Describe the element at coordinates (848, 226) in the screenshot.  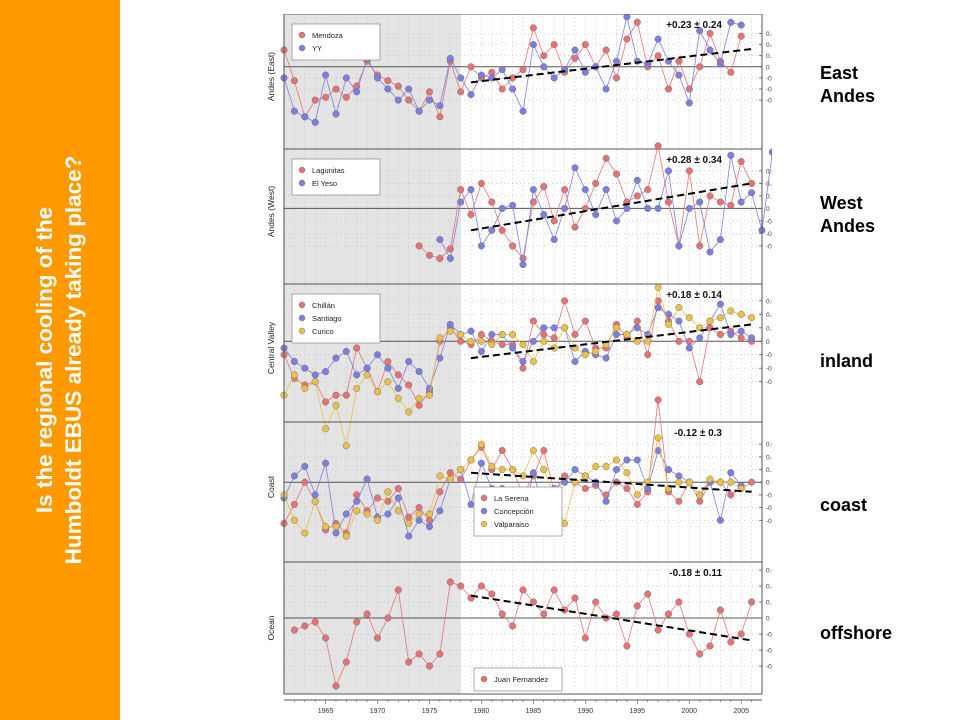
I see `label-west-andes-line-2: Andes` at that location.